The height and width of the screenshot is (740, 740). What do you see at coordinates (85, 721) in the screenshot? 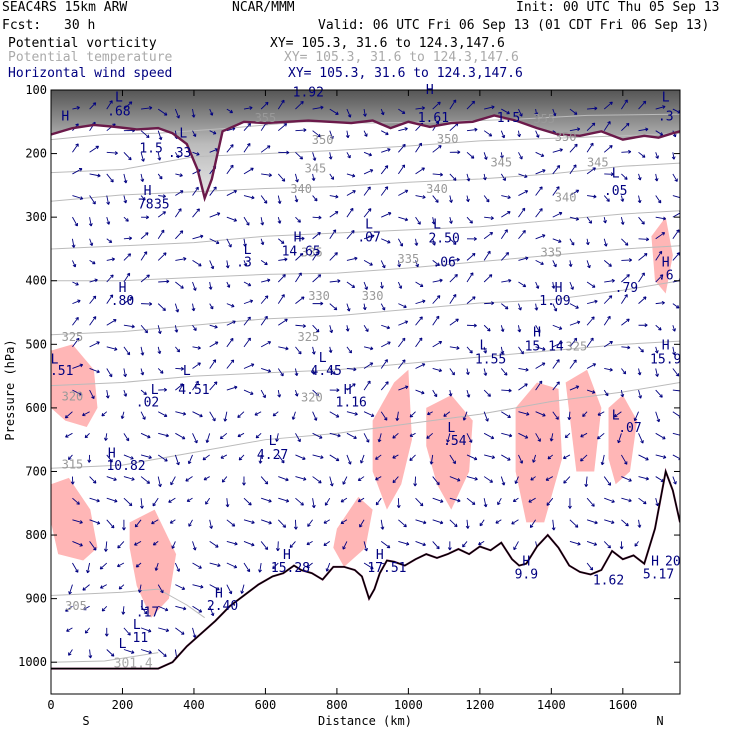
I see `south-end-label: S` at bounding box center [85, 721].